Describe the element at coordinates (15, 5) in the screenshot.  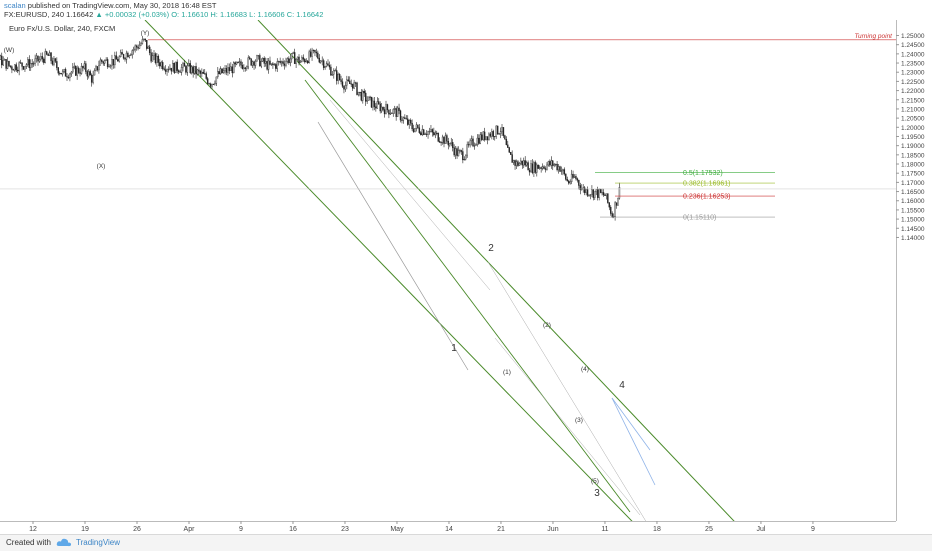
I see `author-link: scalan` at that location.